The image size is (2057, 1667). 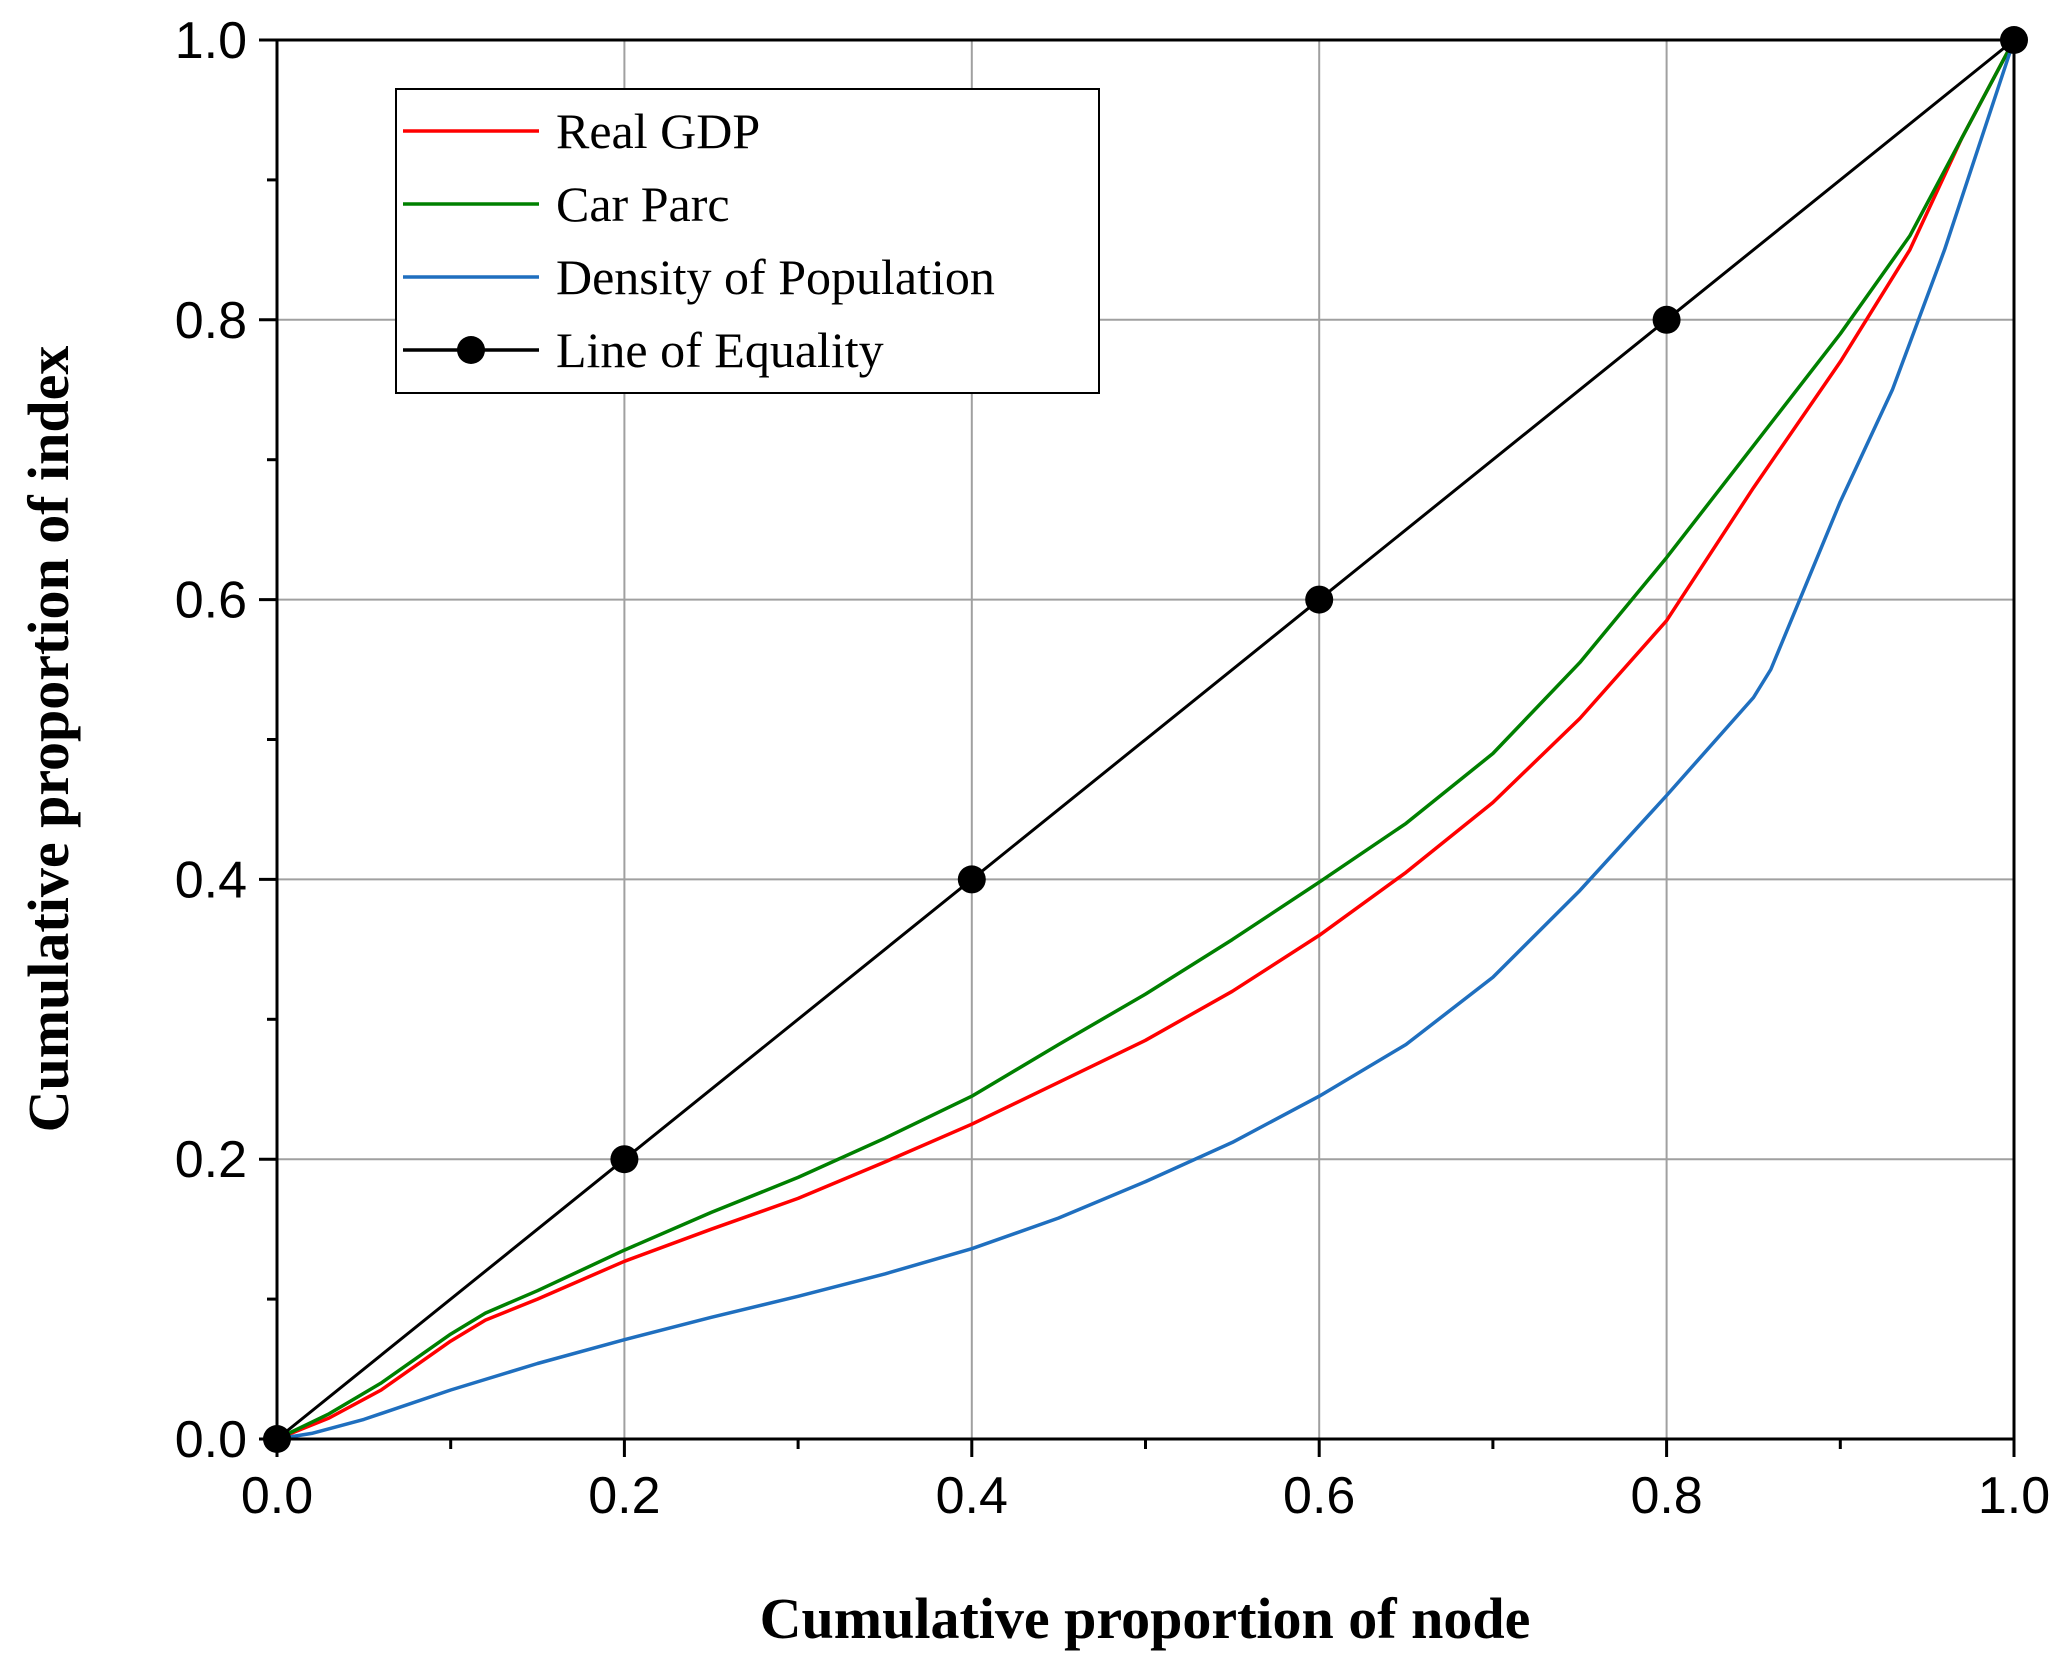 I want to click on legend-label-real-gdp: Real GDP, so click(x=658, y=131).